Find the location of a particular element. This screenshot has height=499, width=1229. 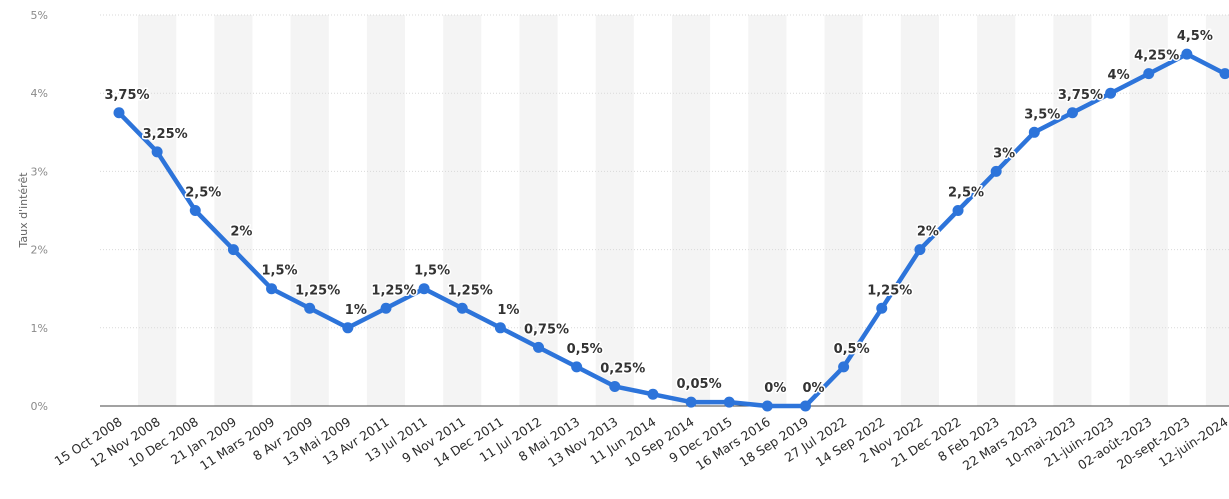

y-tick-label: 2% is located at coordinates (39, 250).